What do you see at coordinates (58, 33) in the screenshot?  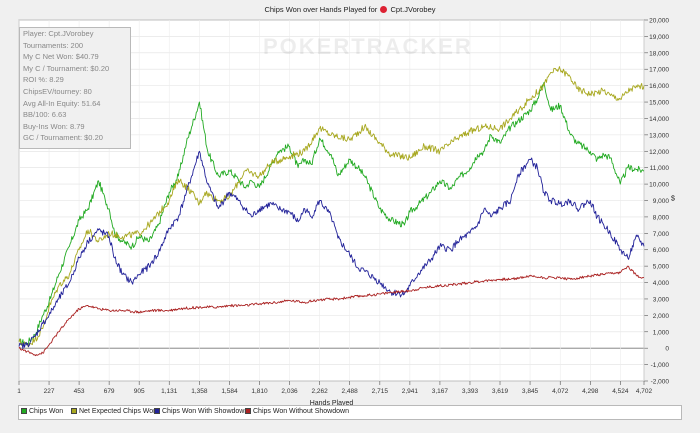 I see `stats-line: Player: Cpt.JVorobey` at bounding box center [58, 33].